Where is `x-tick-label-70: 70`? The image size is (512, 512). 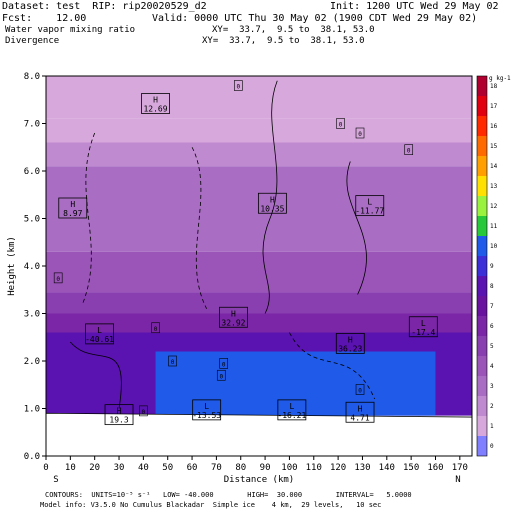 x-tick-label-70: 70 is located at coordinates (216, 468).